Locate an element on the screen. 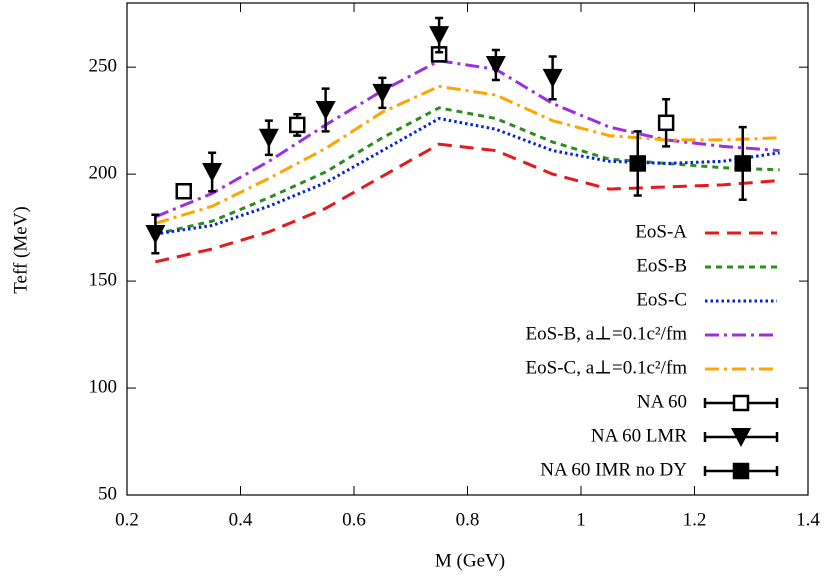 This screenshot has width=830, height=579. legend-label: NA 60 IMR no DY is located at coordinates (613, 469).